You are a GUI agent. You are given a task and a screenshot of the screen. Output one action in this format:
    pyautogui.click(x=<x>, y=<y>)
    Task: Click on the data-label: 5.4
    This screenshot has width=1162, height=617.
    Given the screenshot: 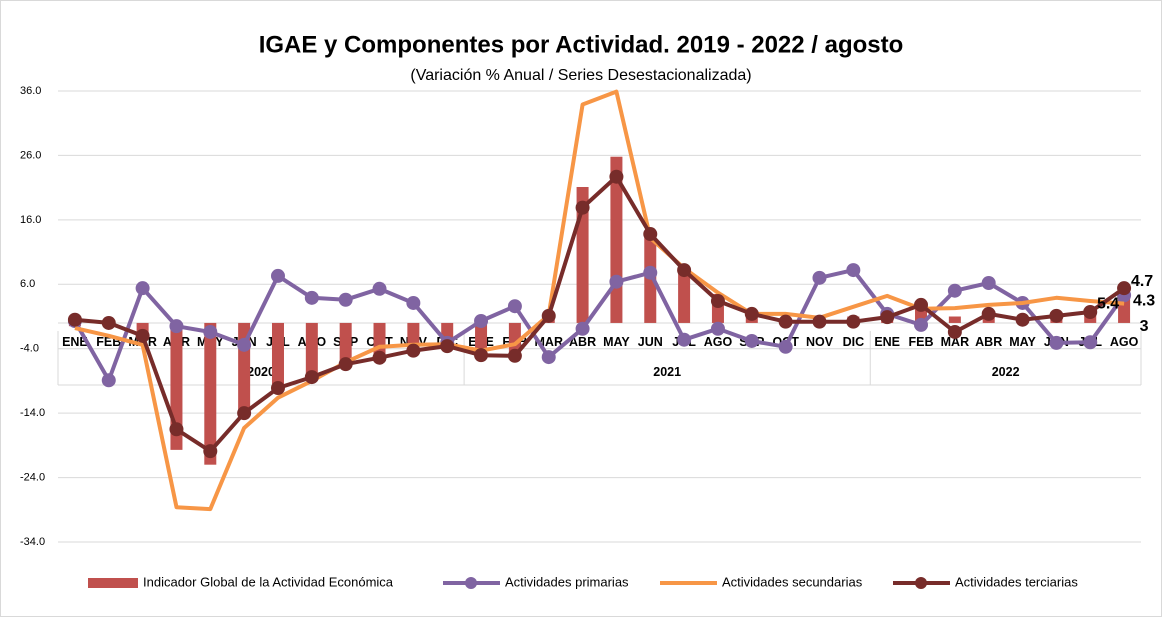 What is the action you would take?
    pyautogui.click(x=1108, y=303)
    